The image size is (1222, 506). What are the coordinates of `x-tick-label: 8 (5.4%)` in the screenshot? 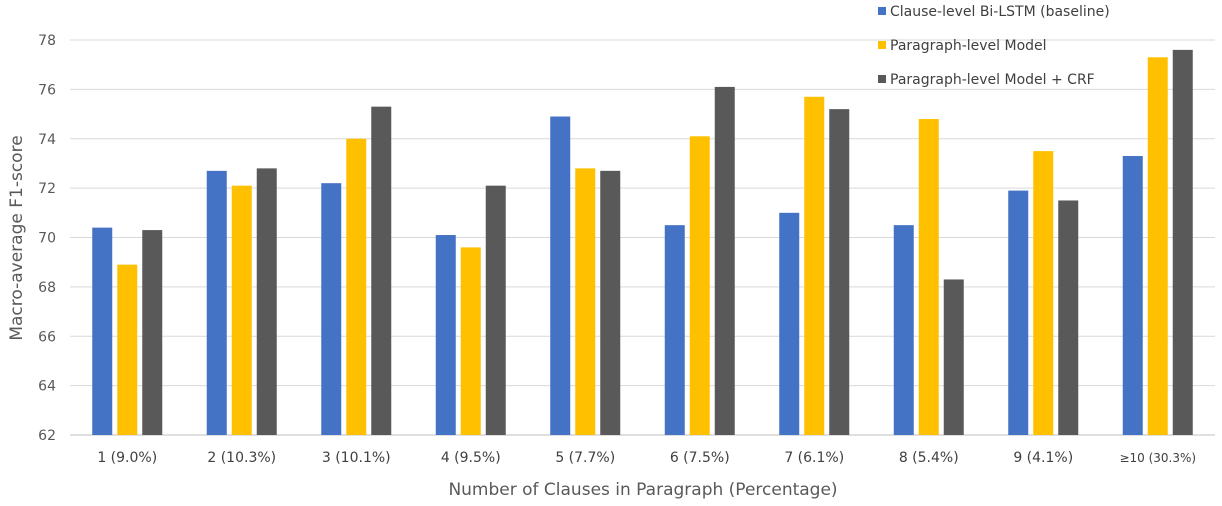 It's located at (929, 458).